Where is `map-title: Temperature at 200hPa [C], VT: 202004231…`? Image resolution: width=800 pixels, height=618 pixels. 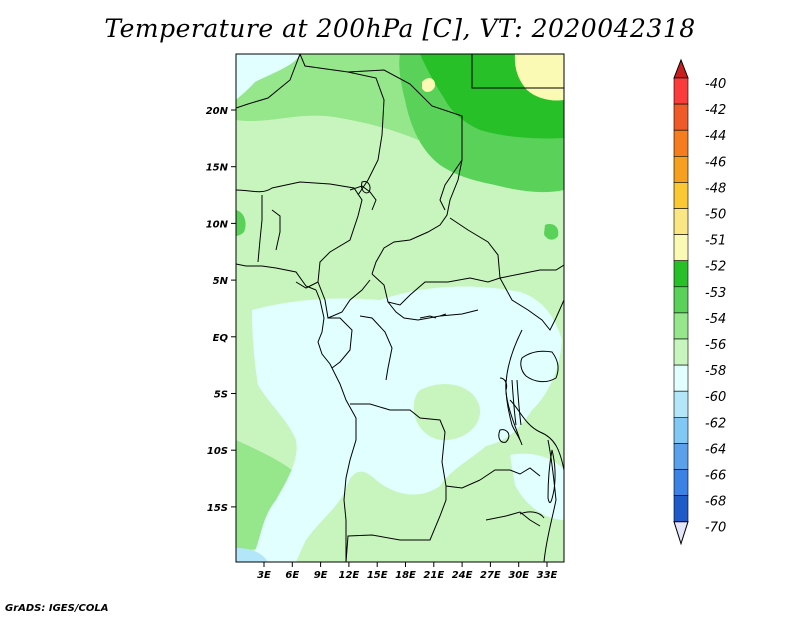 map-title: Temperature at 200hPa [C], VT: 202004231… is located at coordinates (400, 28).